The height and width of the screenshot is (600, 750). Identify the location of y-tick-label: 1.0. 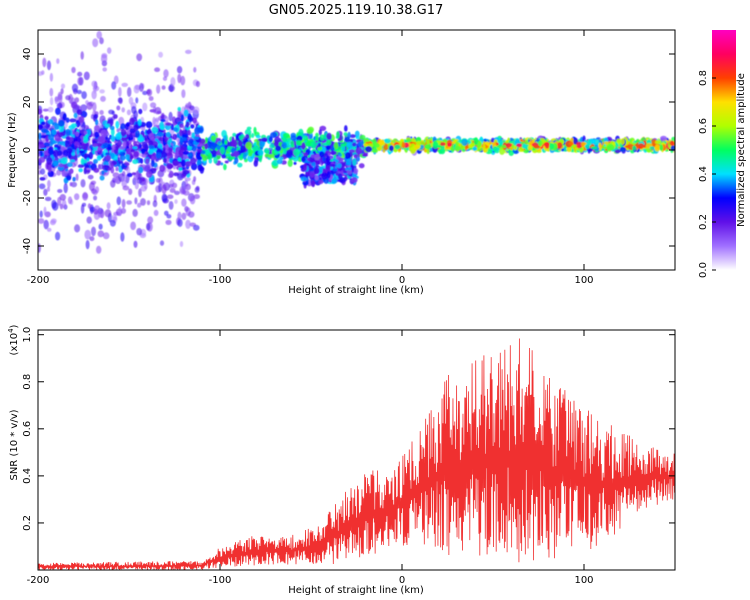
(27, 335).